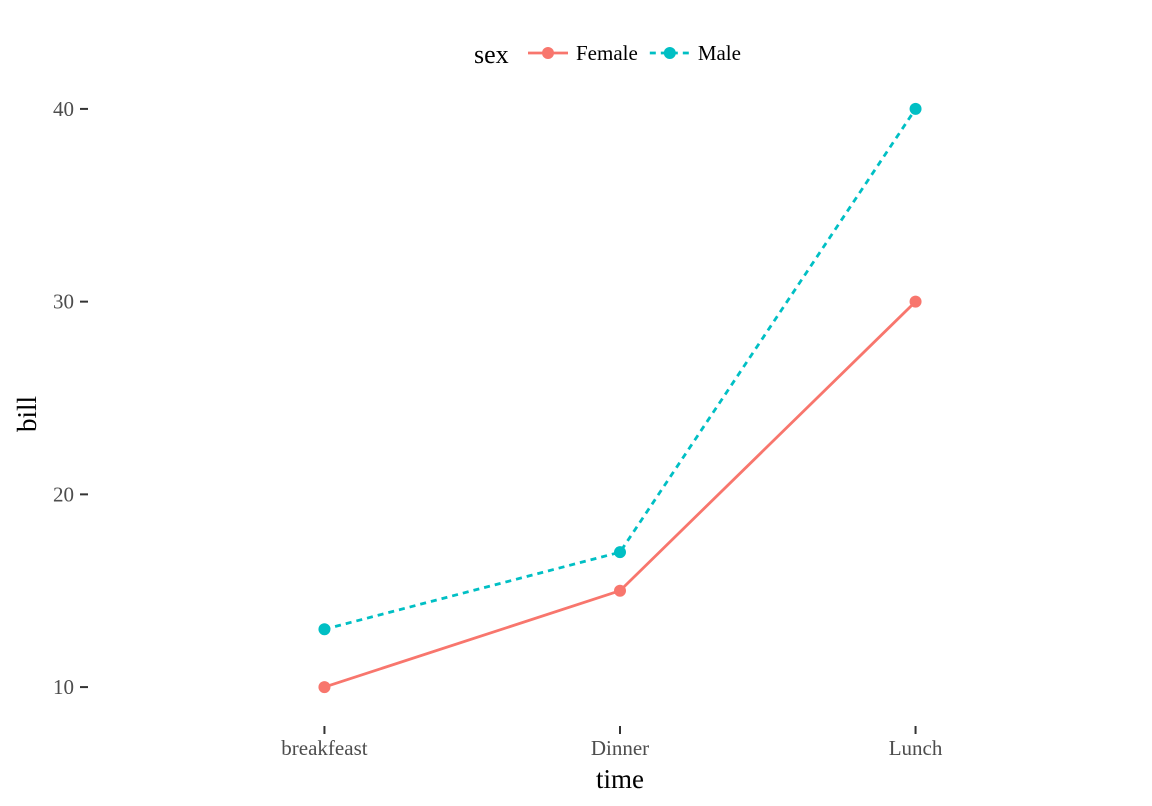 This screenshot has height=806, width=1152. What do you see at coordinates (695, 53) in the screenshot?
I see `legend-item-male: Male` at bounding box center [695, 53].